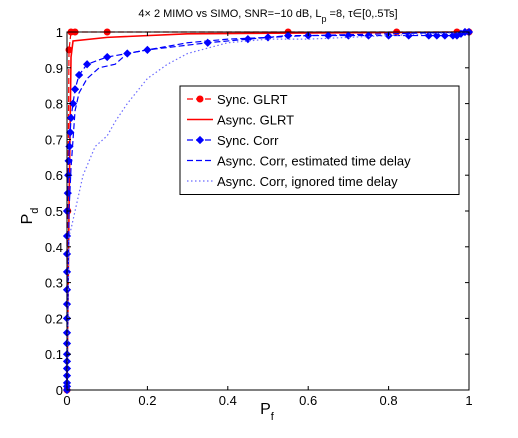 The height and width of the screenshot is (438, 518). Describe the element at coordinates (54, 211) in the screenshot. I see `y-tick-label: 0.5` at that location.